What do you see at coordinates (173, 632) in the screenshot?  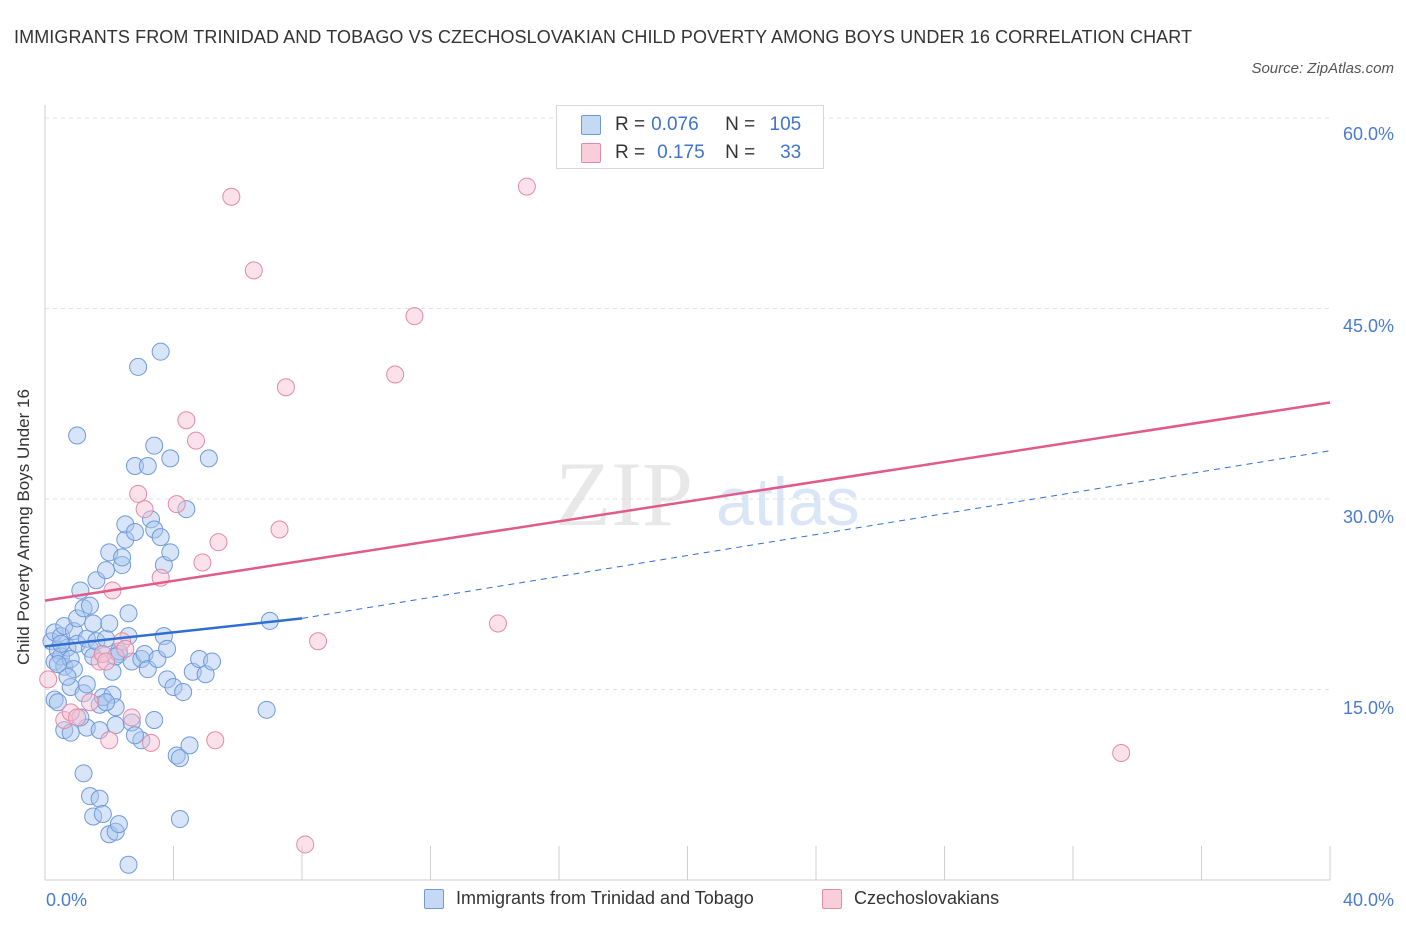 I see `trend-line-blue` at bounding box center [173, 632].